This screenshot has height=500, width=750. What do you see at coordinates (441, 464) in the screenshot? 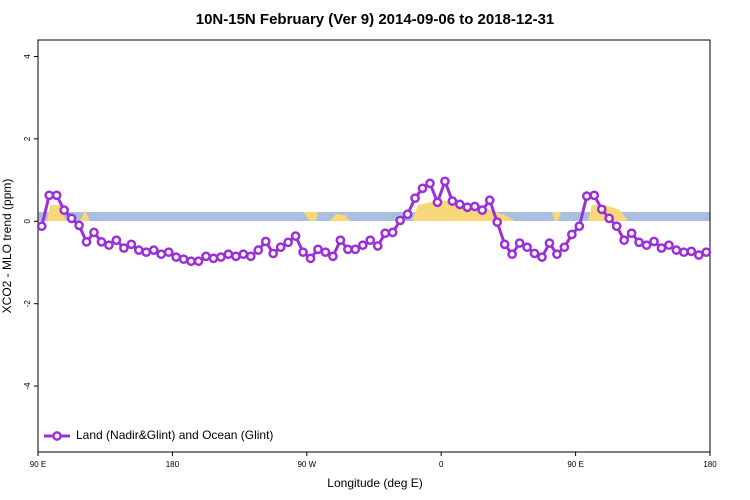
I see `x-tick-label: 0` at bounding box center [441, 464].